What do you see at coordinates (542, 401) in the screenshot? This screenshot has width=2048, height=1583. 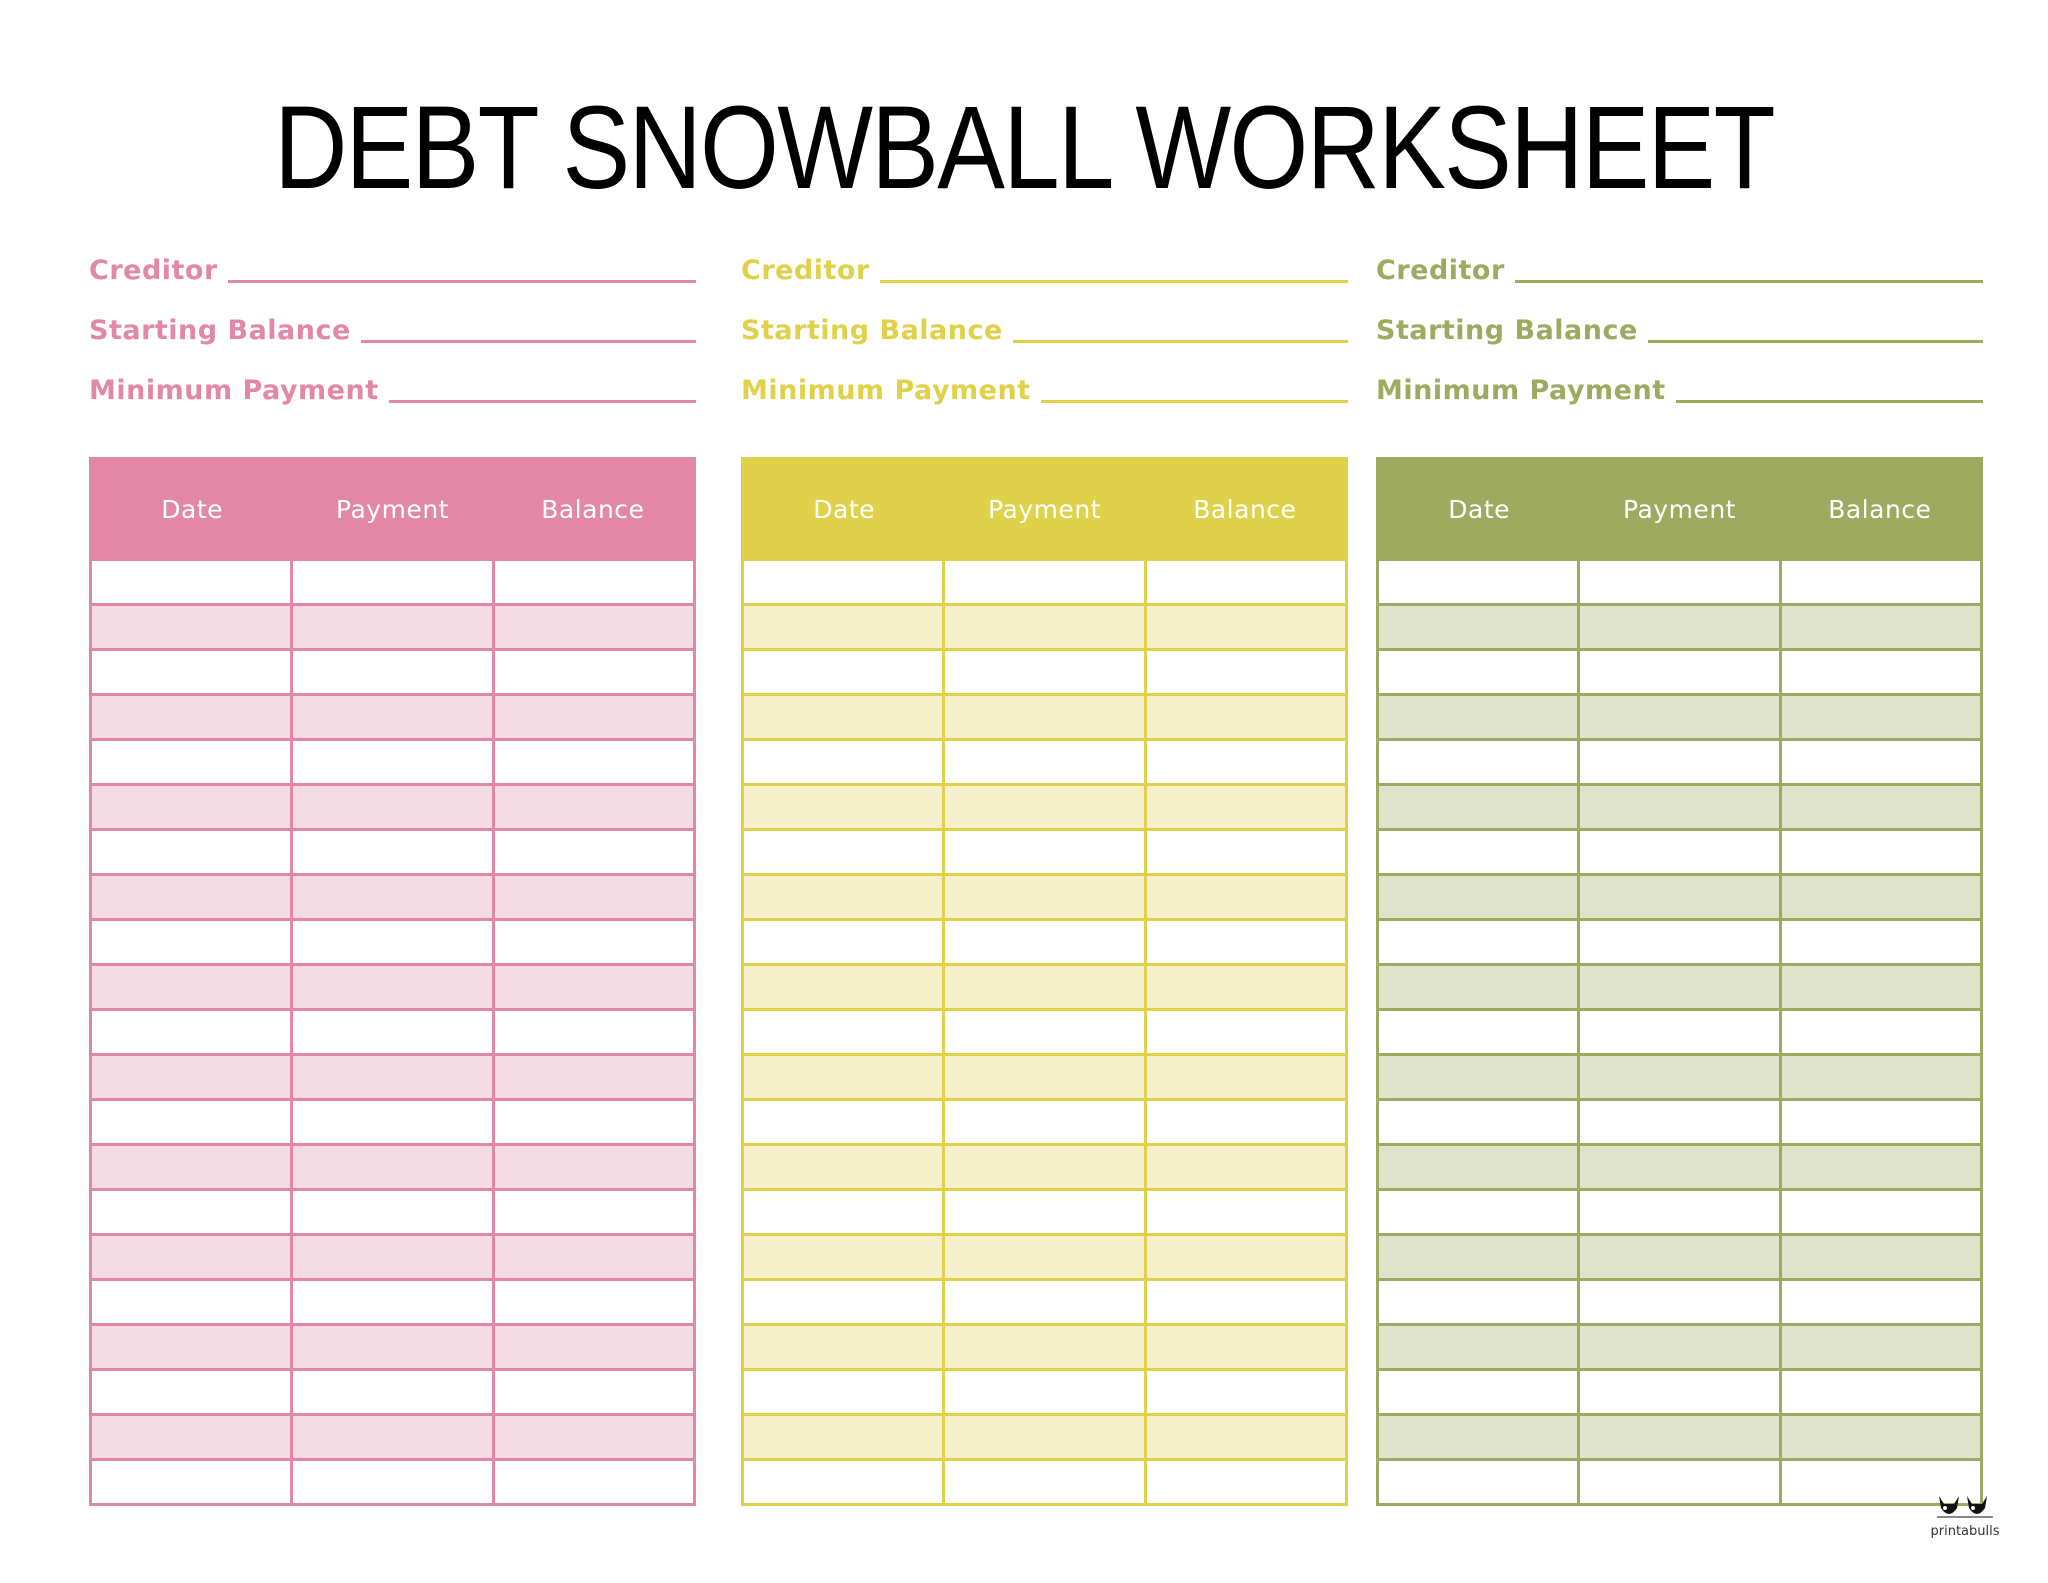 I see `minimum-payment-input-line` at bounding box center [542, 401].